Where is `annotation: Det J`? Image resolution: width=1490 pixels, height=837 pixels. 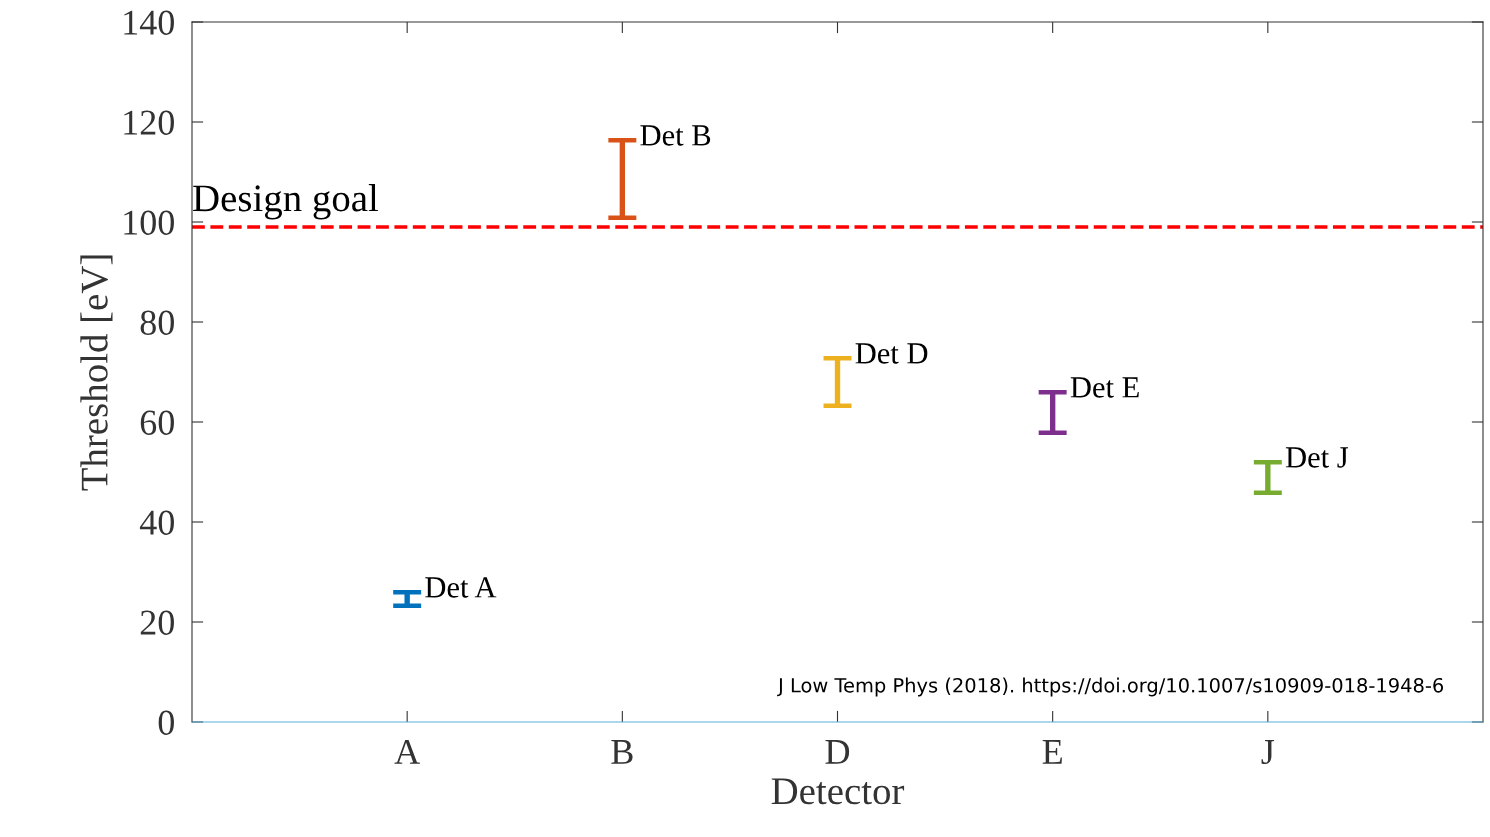
annotation: Det J is located at coordinates (1317, 457).